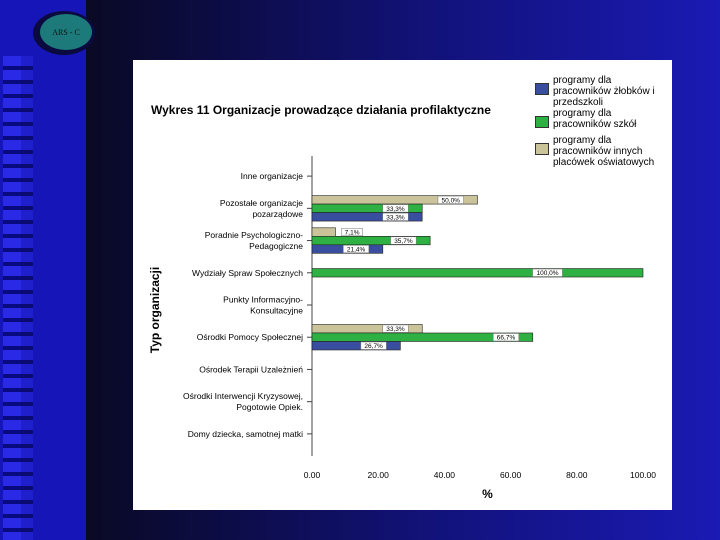 This screenshot has width=720, height=540. I want to click on x-tick-label: 100.00, so click(643, 475).